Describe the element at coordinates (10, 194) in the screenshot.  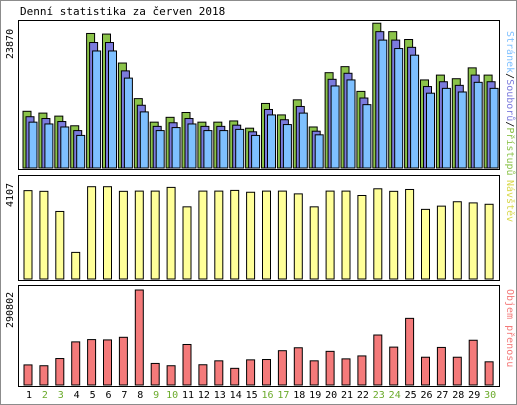
I see `visits-max-label: 4107` at that location.